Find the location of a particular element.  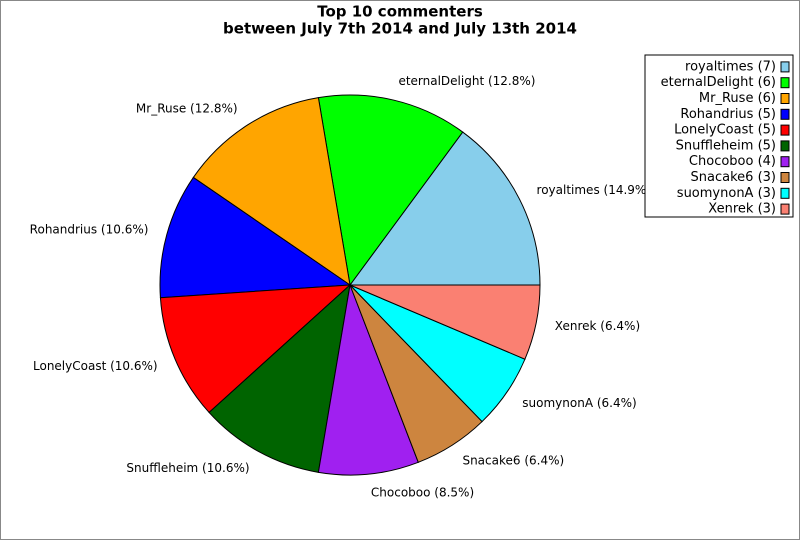

legend-label: Snuffleheim (5) is located at coordinates (726, 145).